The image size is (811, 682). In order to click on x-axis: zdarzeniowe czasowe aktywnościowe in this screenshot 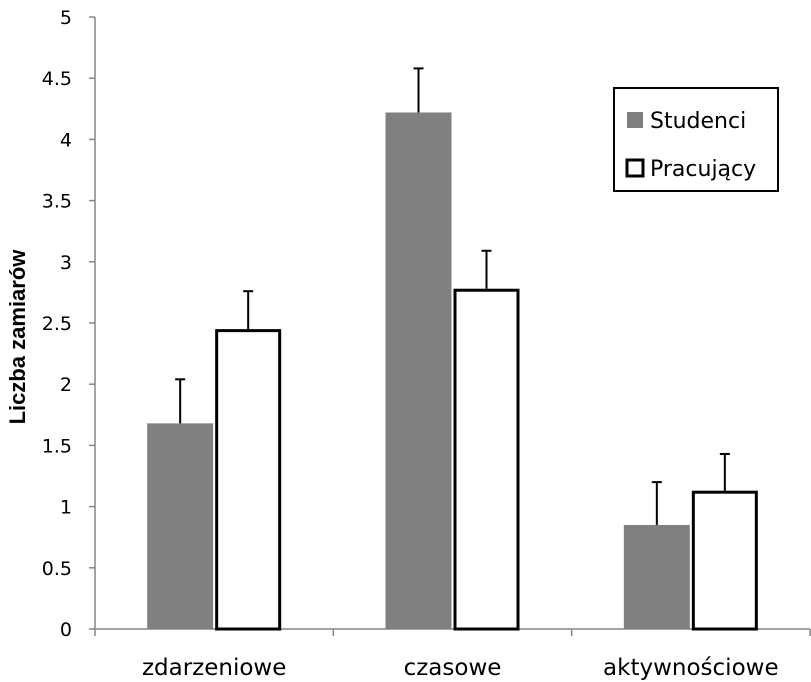, I will do `click(452, 654)`.